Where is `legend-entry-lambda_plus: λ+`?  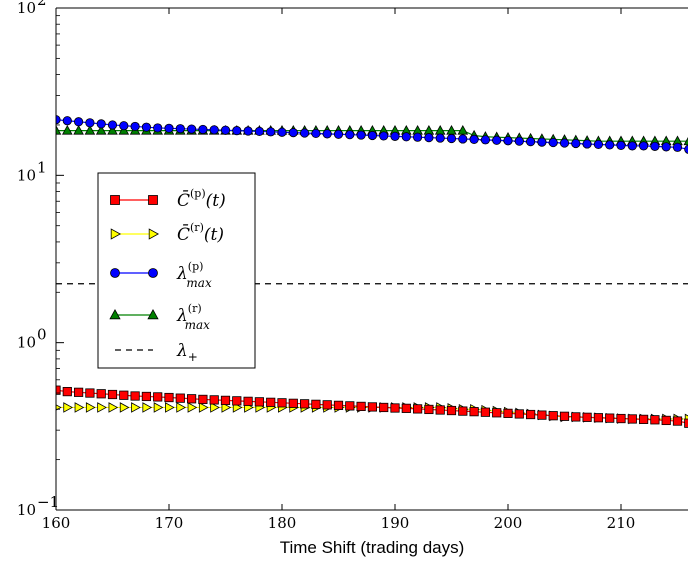 legend-entry-lambda_plus: λ+ is located at coordinates (156, 352).